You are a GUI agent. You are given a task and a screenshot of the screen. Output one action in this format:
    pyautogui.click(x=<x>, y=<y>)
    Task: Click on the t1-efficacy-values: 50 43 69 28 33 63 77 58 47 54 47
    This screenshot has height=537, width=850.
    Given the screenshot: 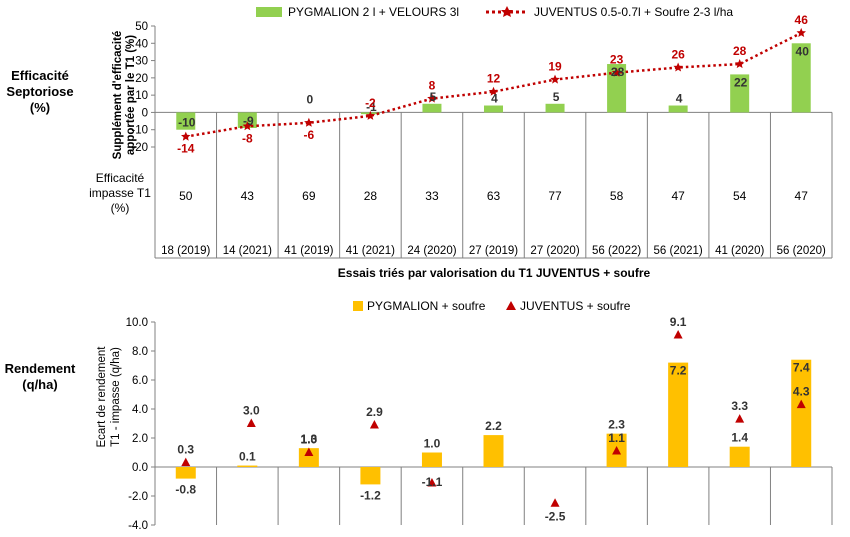 What is the action you would take?
    pyautogui.click(x=493, y=196)
    